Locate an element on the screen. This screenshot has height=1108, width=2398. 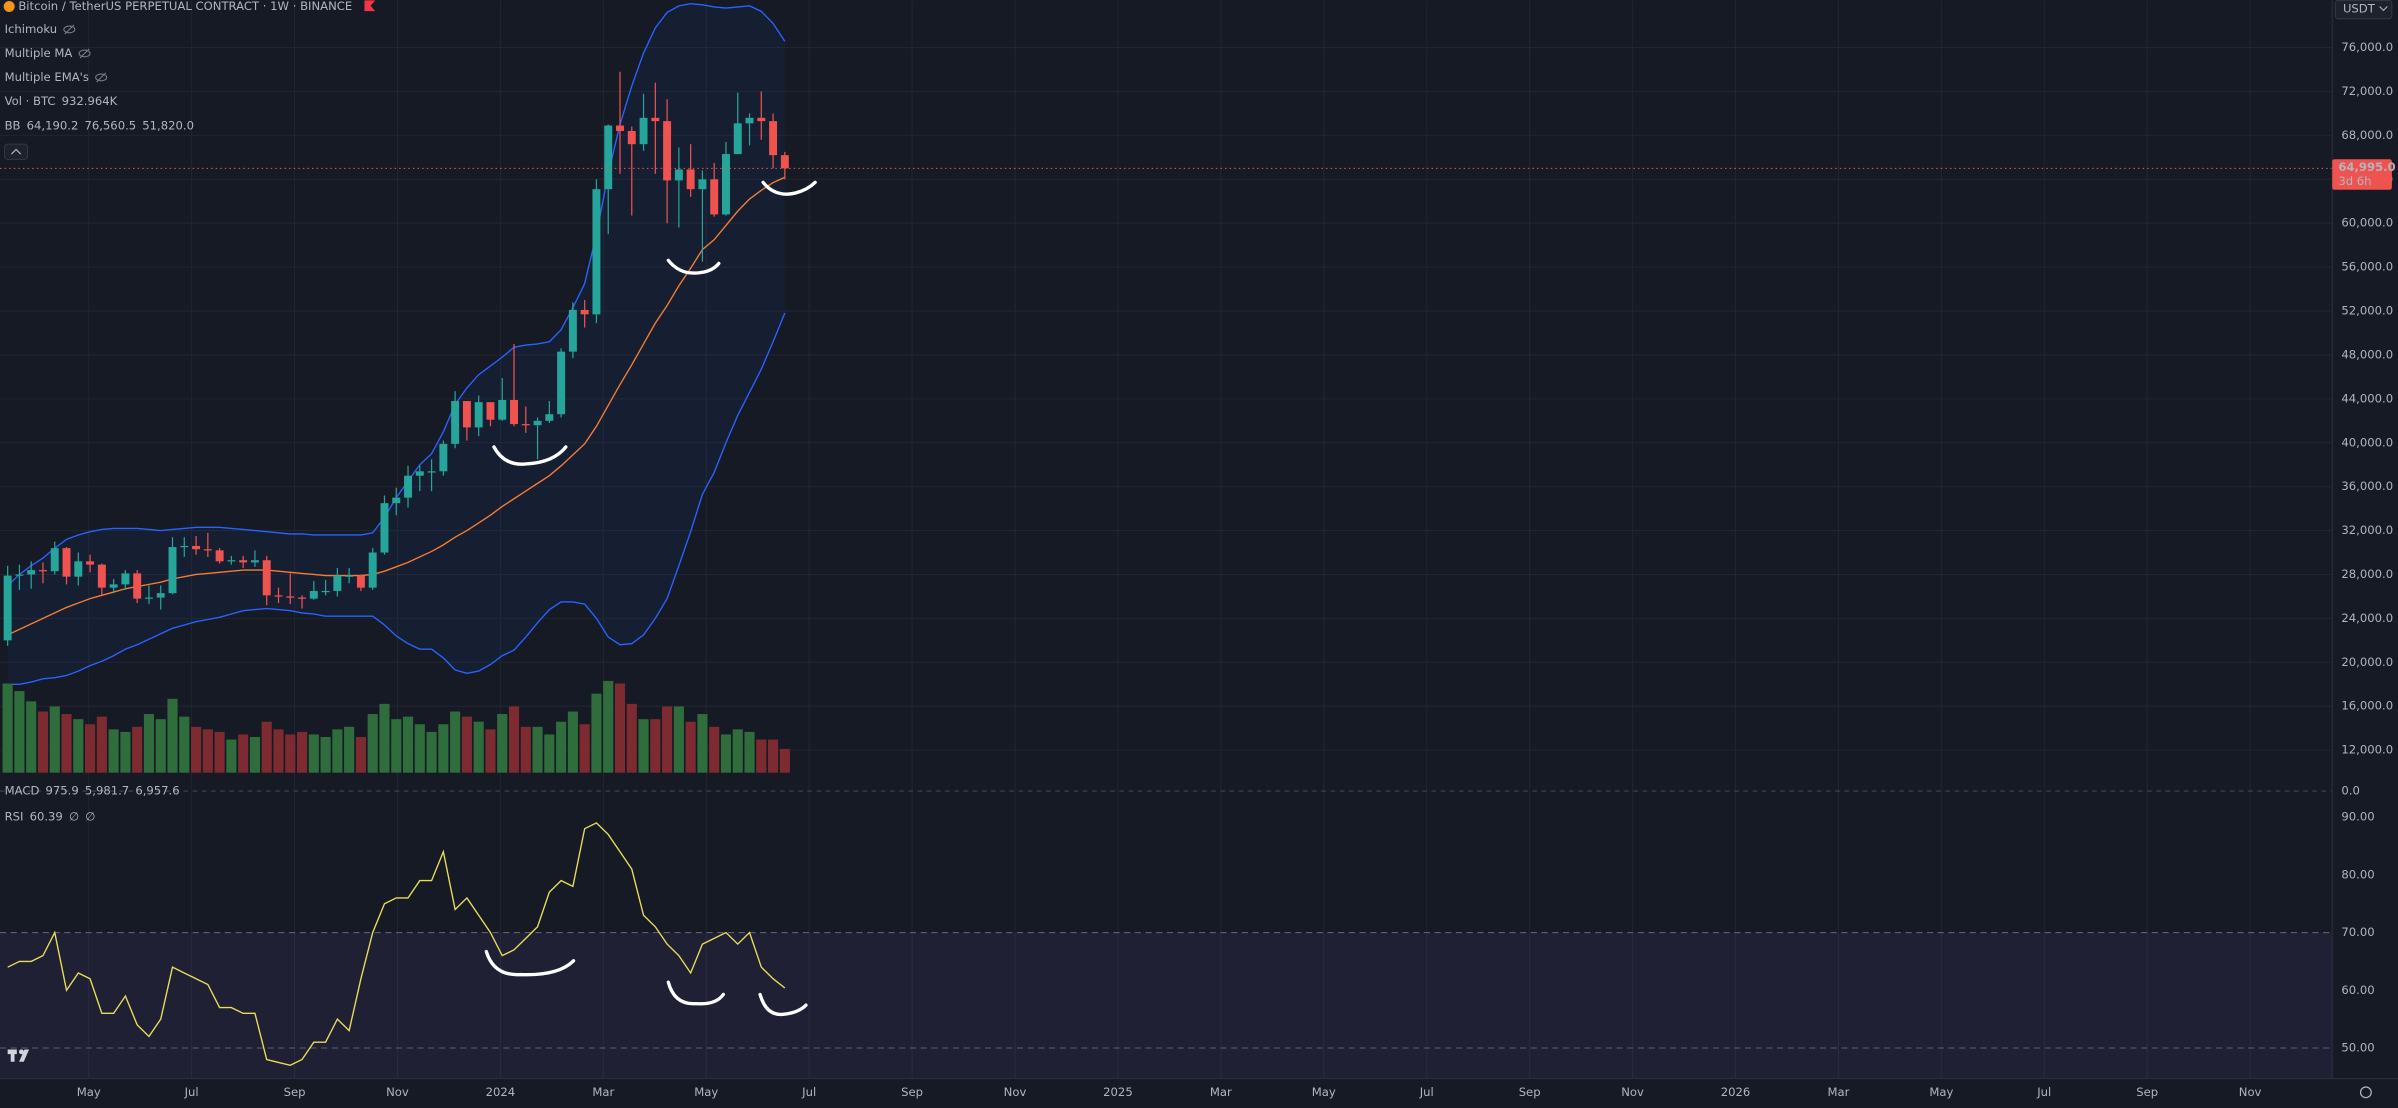
rsi-legend-readout: ∅ is located at coordinates (90, 817).